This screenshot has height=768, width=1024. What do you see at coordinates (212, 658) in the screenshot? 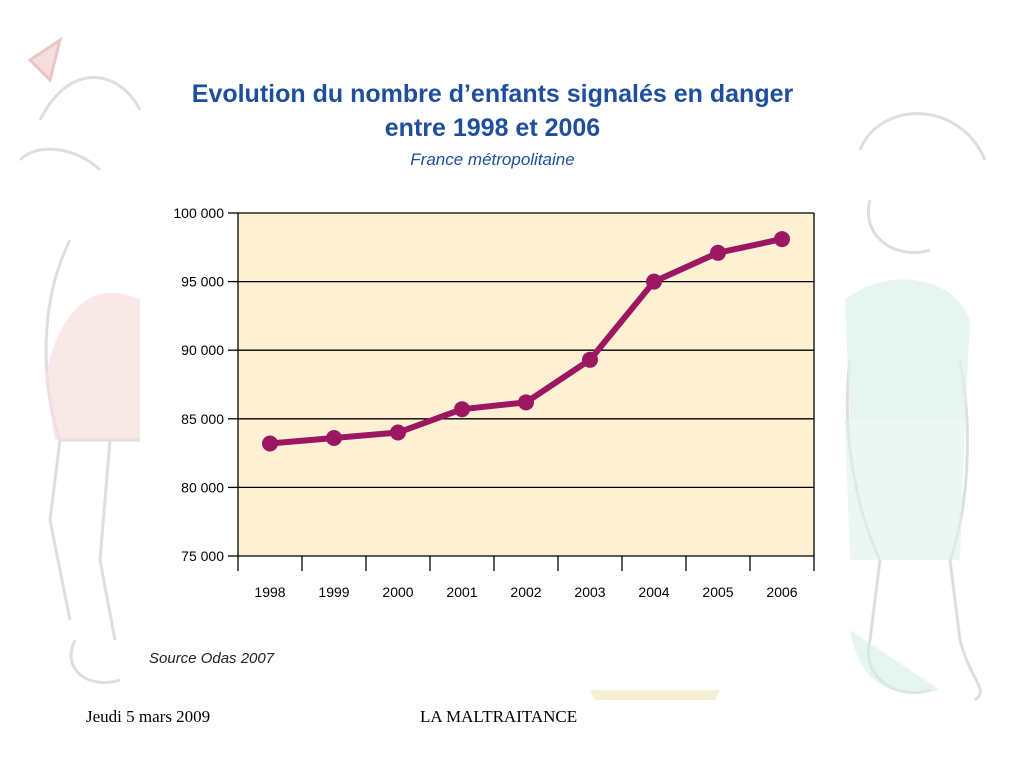
I see `chart-source: Source Odas 2007` at bounding box center [212, 658].